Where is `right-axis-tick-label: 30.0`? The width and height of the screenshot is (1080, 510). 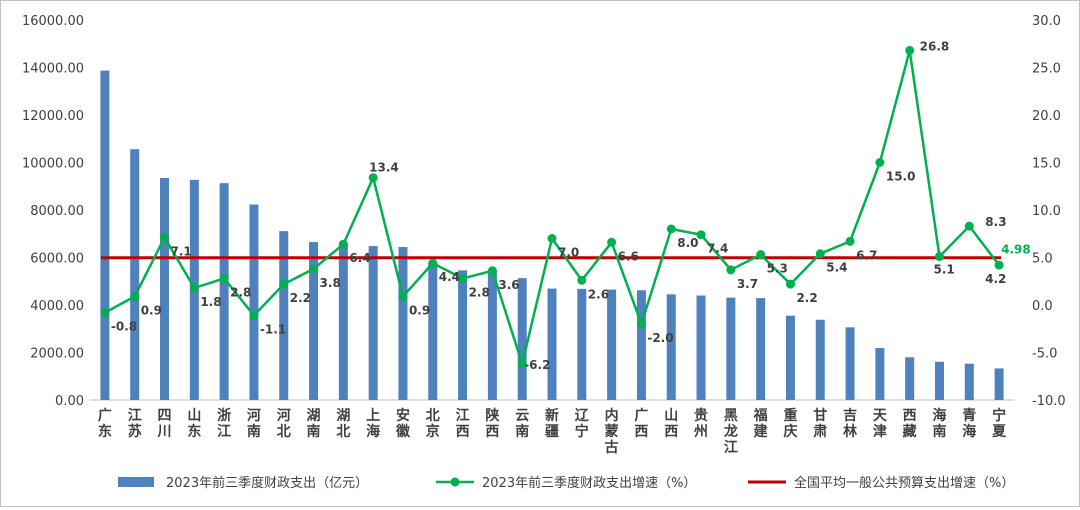
right-axis-tick-label: 30.0 is located at coordinates (1046, 21).